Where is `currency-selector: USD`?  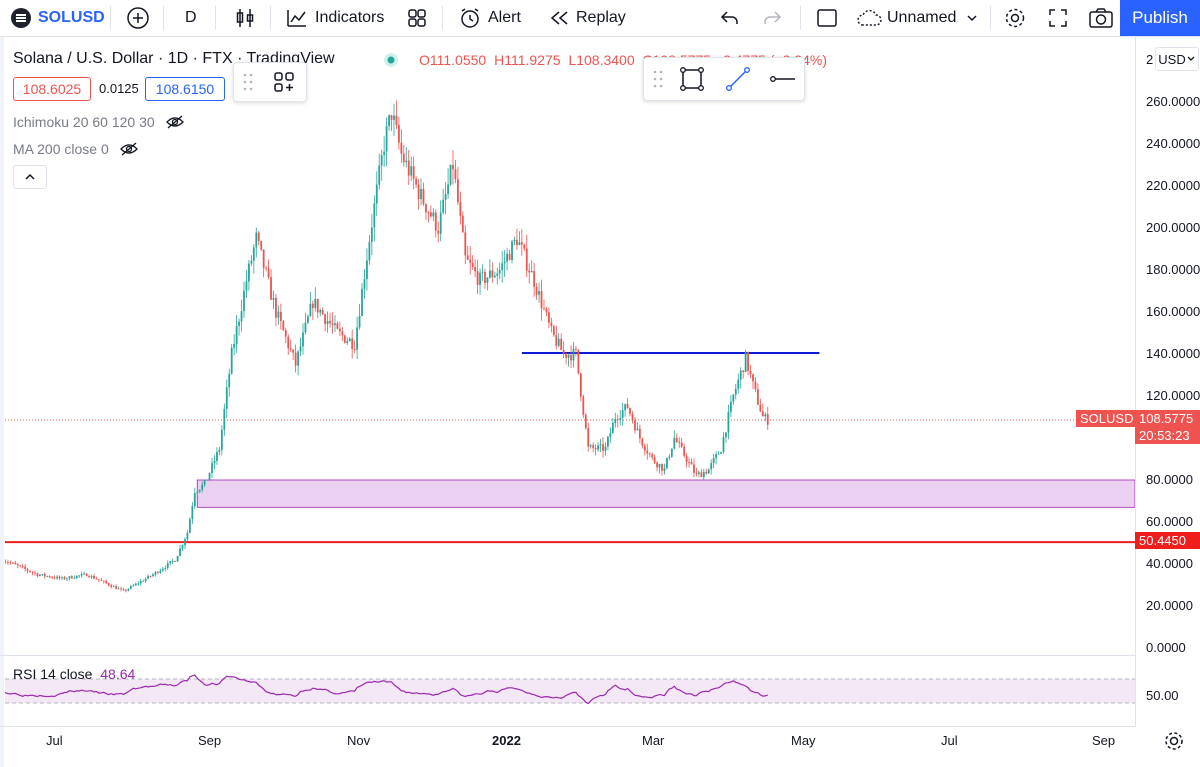
currency-selector: USD is located at coordinates (1177, 59).